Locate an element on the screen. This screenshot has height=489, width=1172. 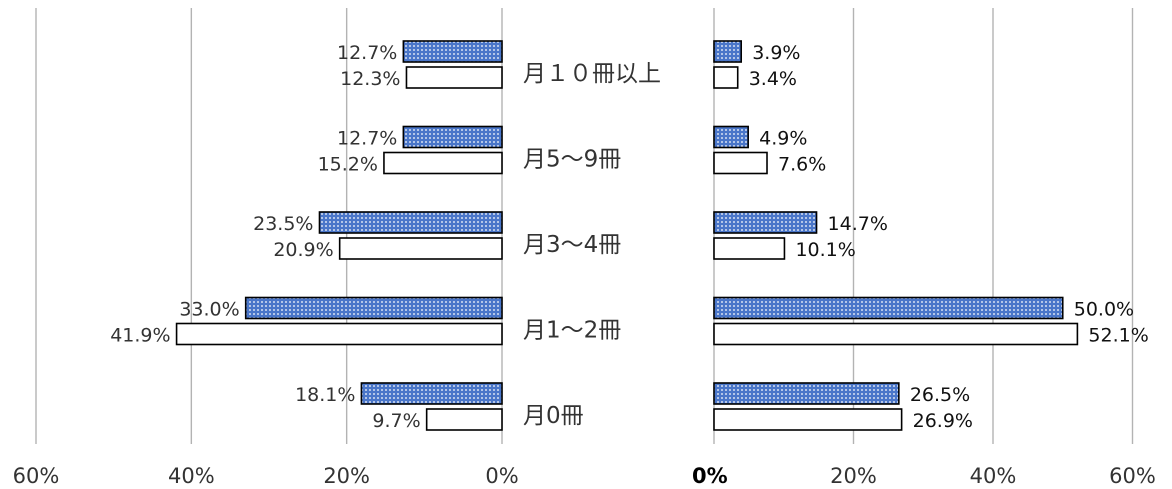
left-axis-tick-label: 20% is located at coordinates (346, 476).